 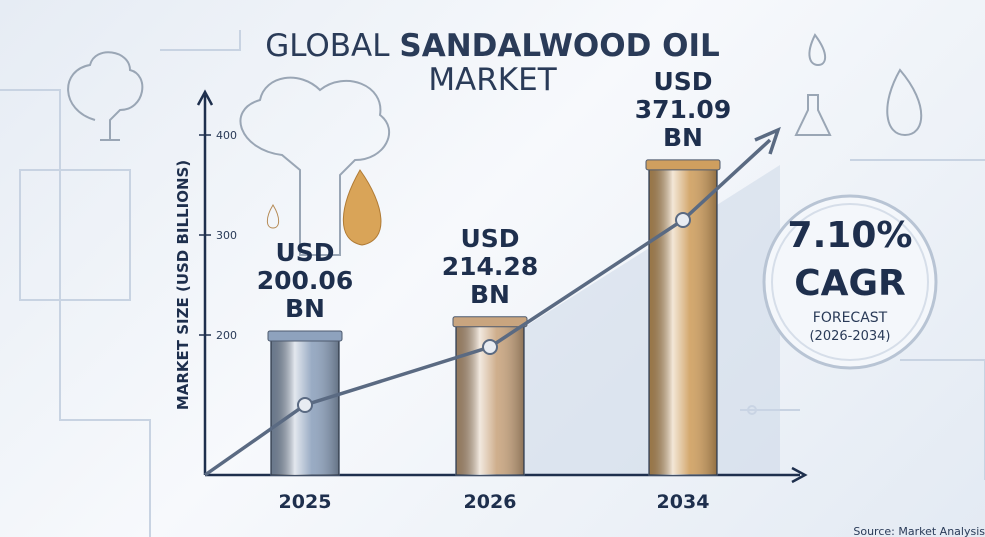 I want to click on x-tick-label: 2026, so click(x=490, y=502).